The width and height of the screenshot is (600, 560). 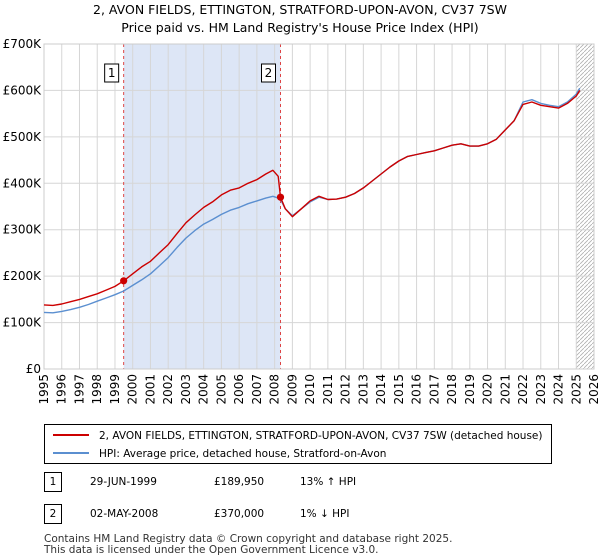 What do you see at coordinates (417, 389) in the screenshot?
I see `x-tick-label: 2016` at bounding box center [417, 389].